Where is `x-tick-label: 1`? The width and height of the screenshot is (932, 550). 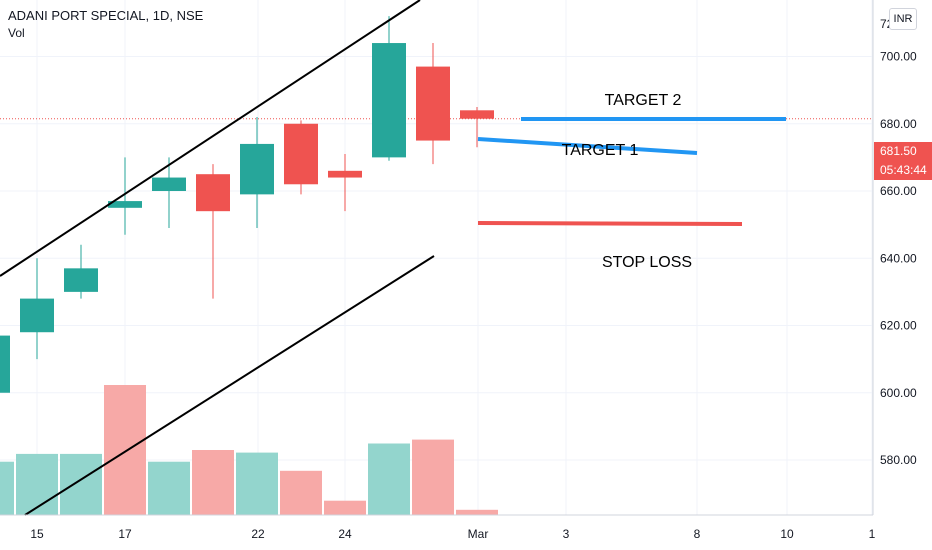
x-tick-label: 1 is located at coordinates (872, 534).